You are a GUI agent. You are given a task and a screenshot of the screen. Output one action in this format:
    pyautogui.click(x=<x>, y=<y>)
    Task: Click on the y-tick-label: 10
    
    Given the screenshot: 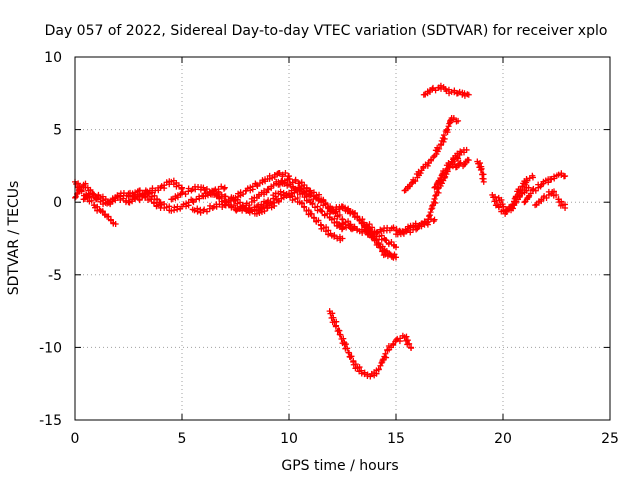 What is the action you would take?
    pyautogui.click(x=53, y=58)
    